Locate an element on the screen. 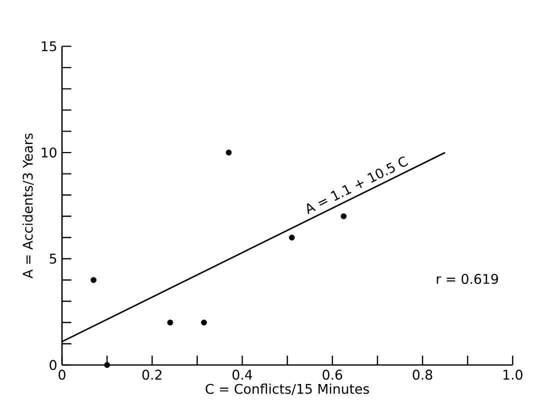  y-tick-label: 0 is located at coordinates (53, 365).